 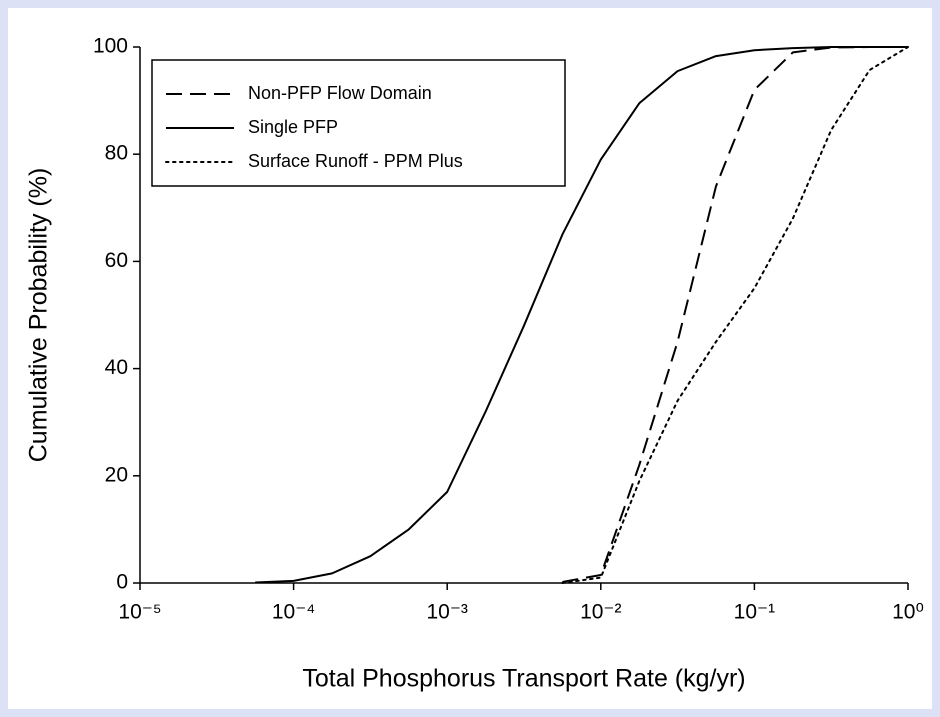 I want to click on x-tick-label: 10⁻¹, so click(x=754, y=612).